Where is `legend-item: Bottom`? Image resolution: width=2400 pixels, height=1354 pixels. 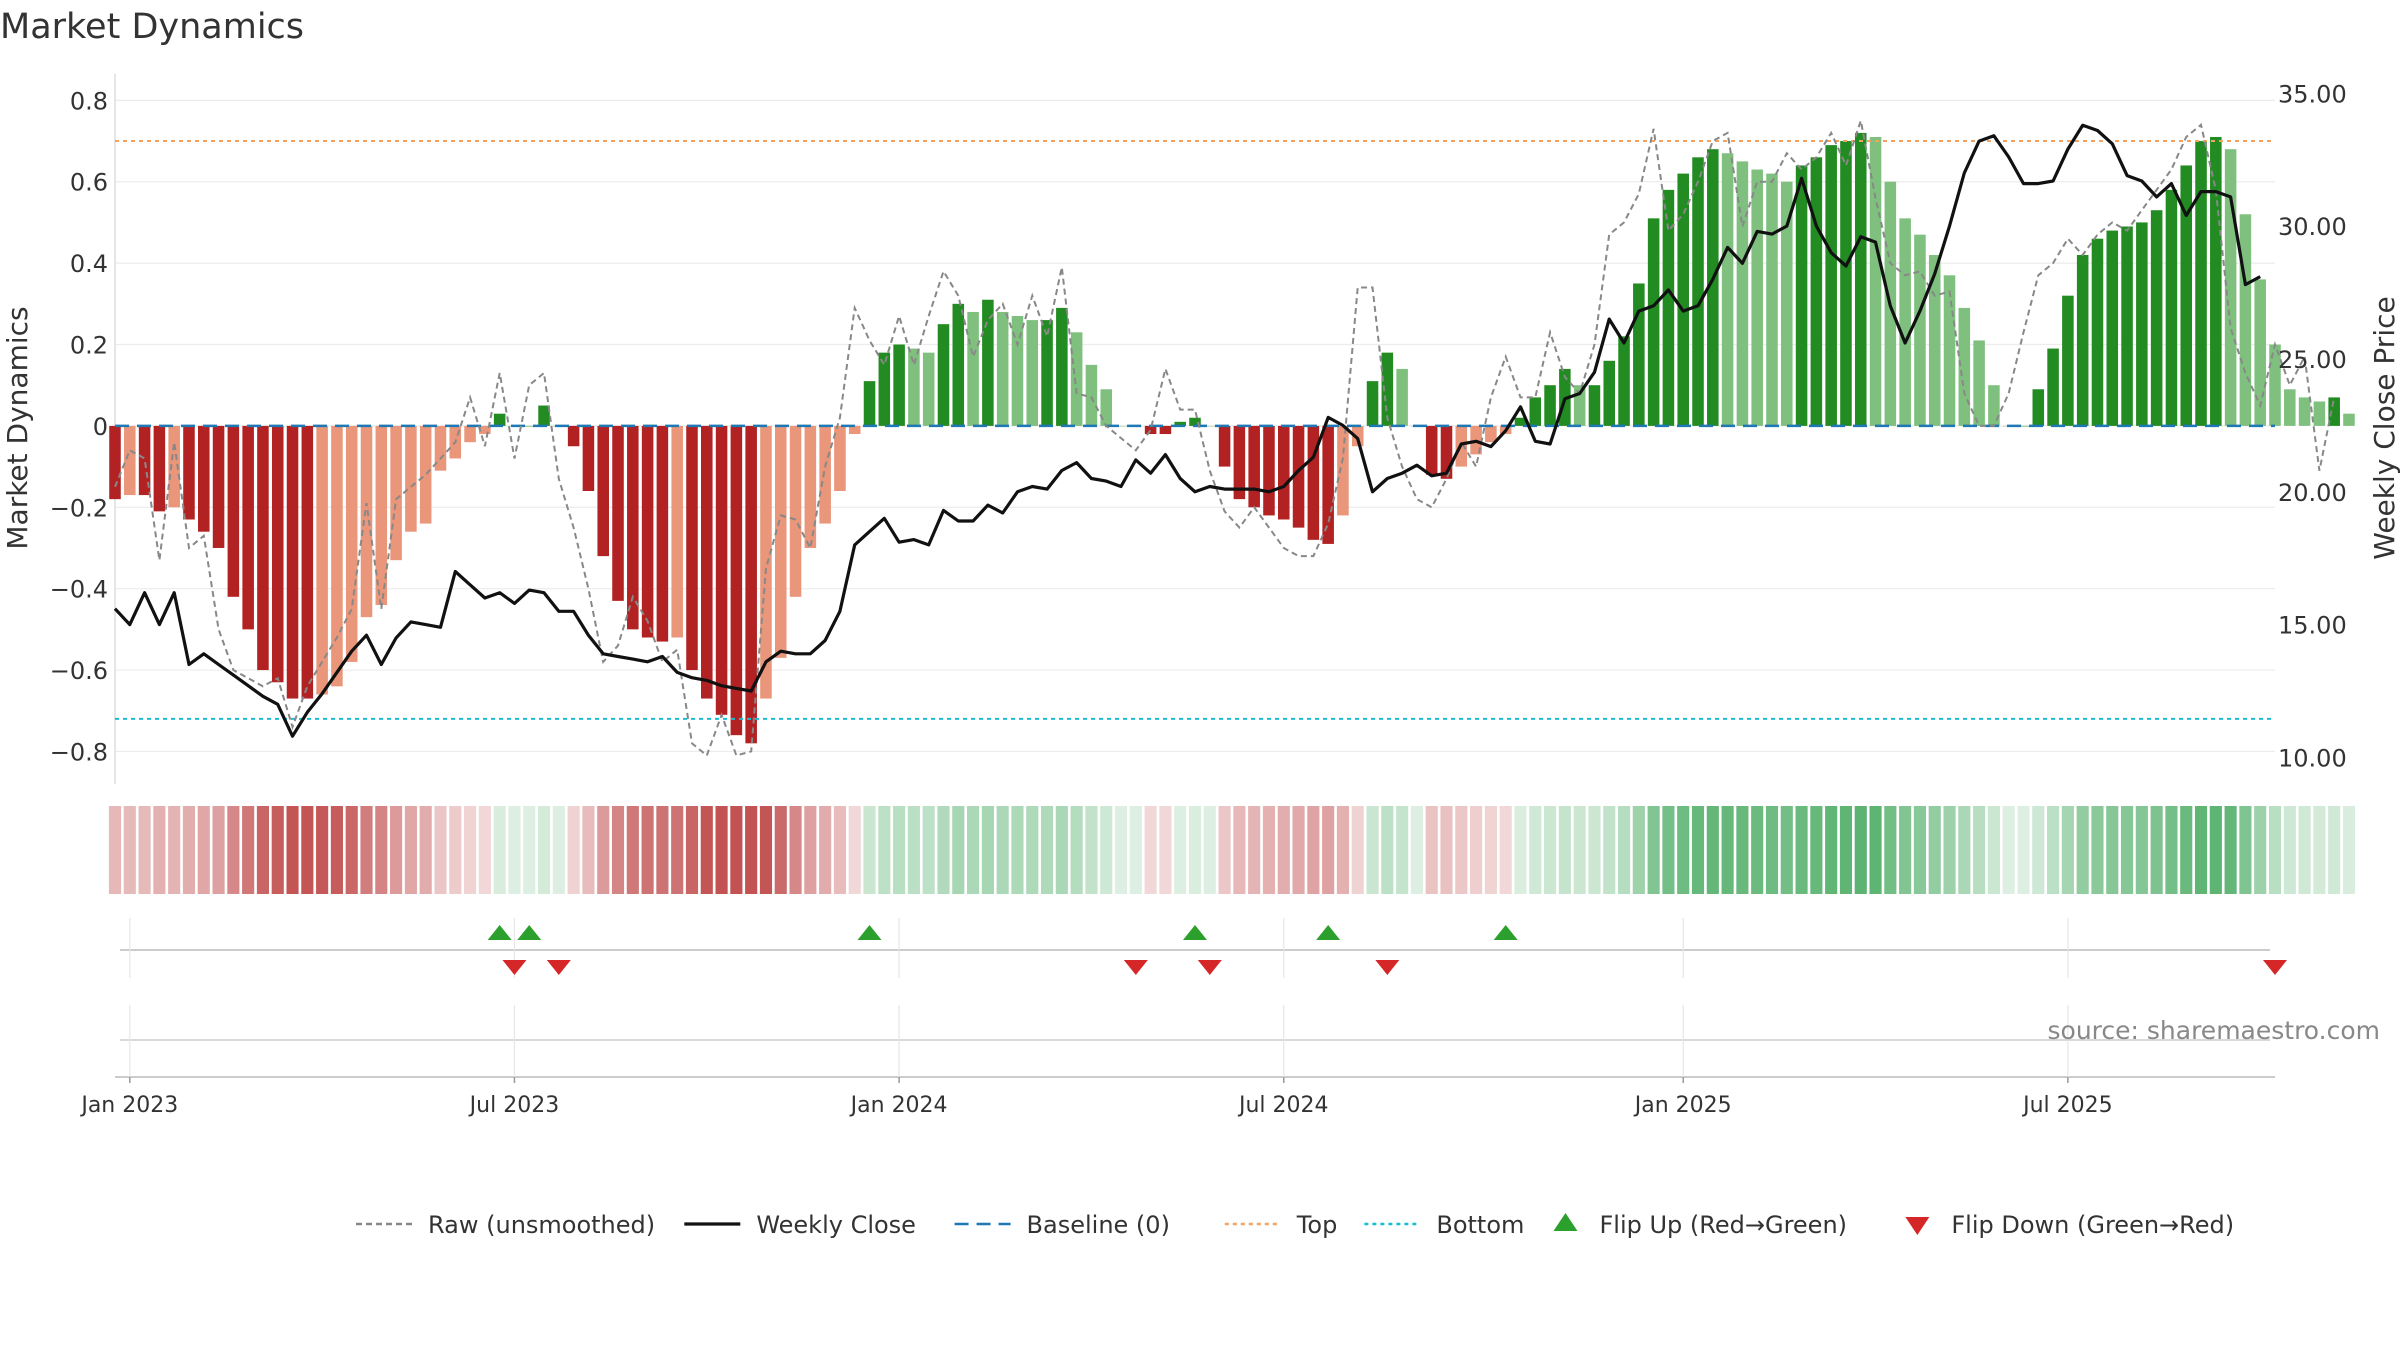 legend-item: Bottom is located at coordinates (1444, 1225).